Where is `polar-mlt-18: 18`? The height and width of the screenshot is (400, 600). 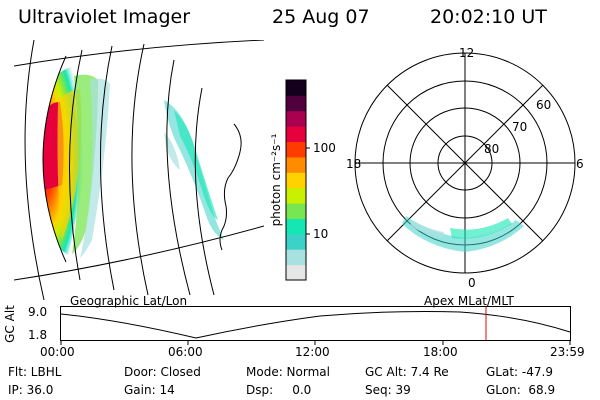
polar-mlt-18: 18 is located at coordinates (354, 164).